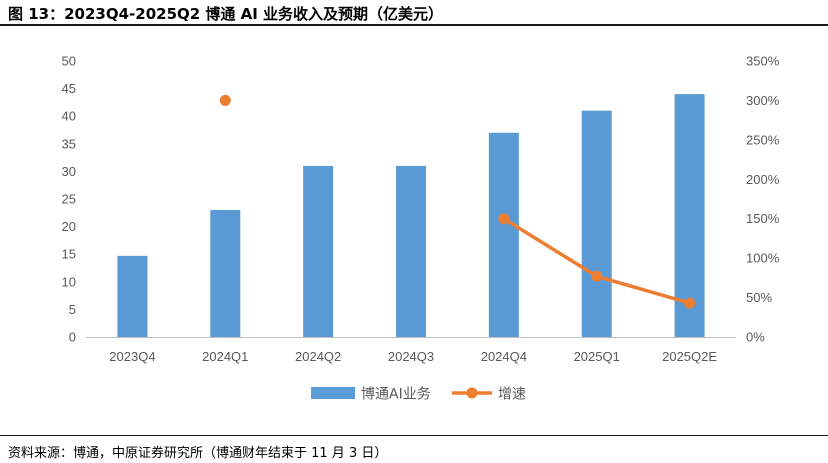 The image size is (828, 463). I want to click on right-axis-tick: 250%, so click(763, 139).